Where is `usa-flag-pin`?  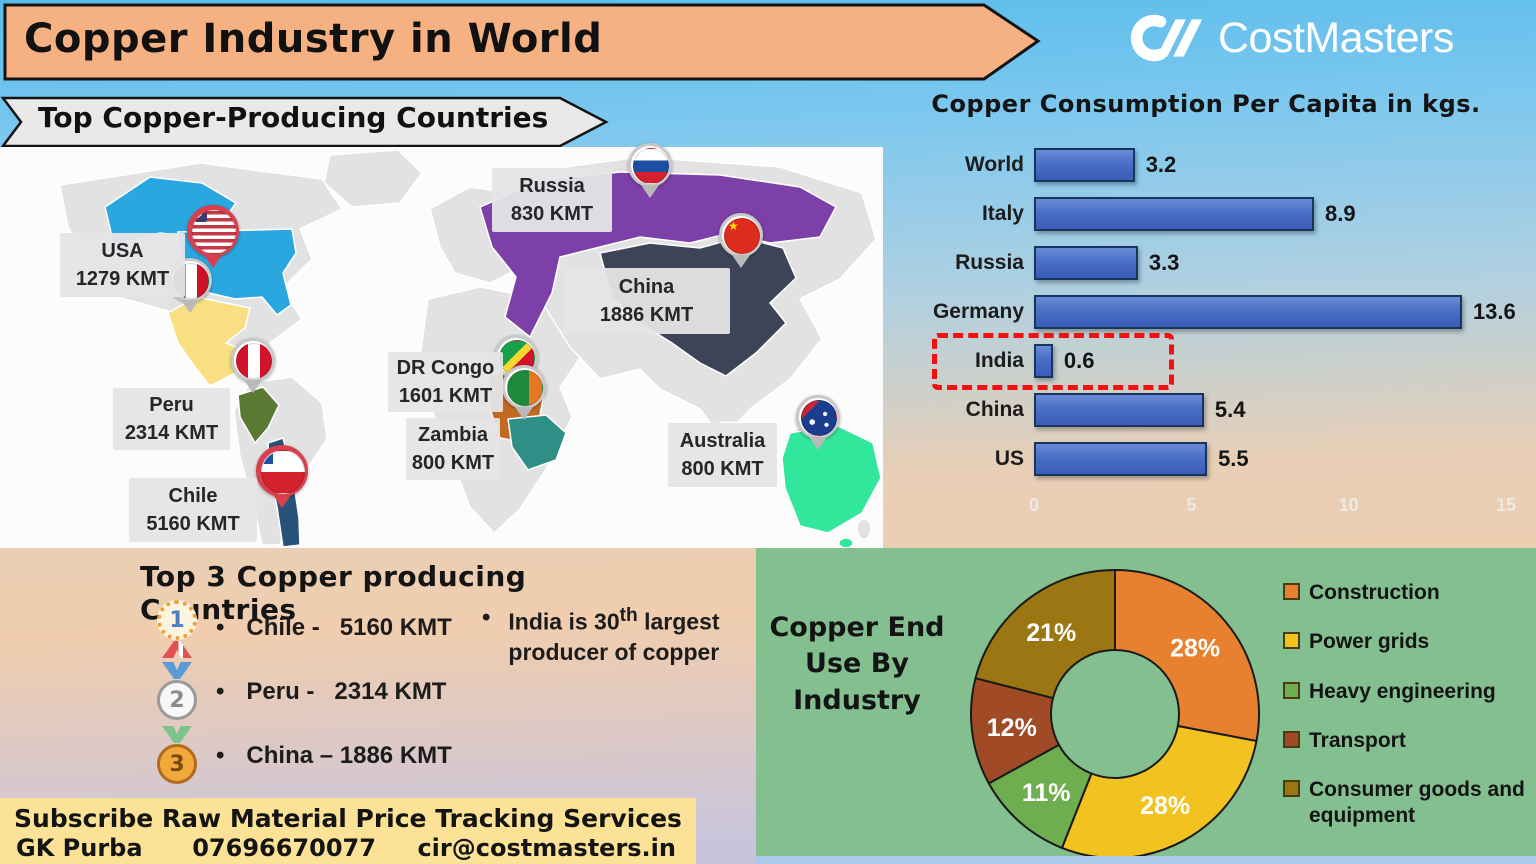 usa-flag-pin is located at coordinates (213, 236).